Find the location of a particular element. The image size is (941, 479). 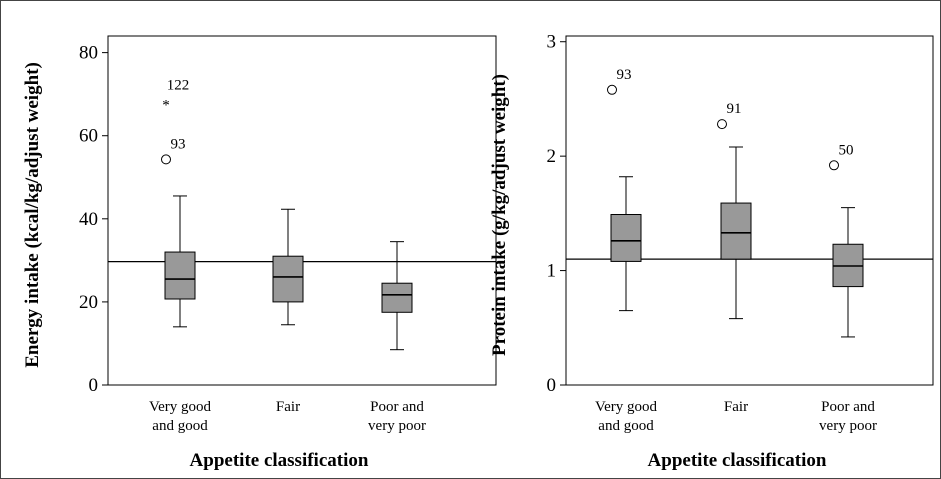

energy-category-label: Very good is located at coordinates (180, 407).